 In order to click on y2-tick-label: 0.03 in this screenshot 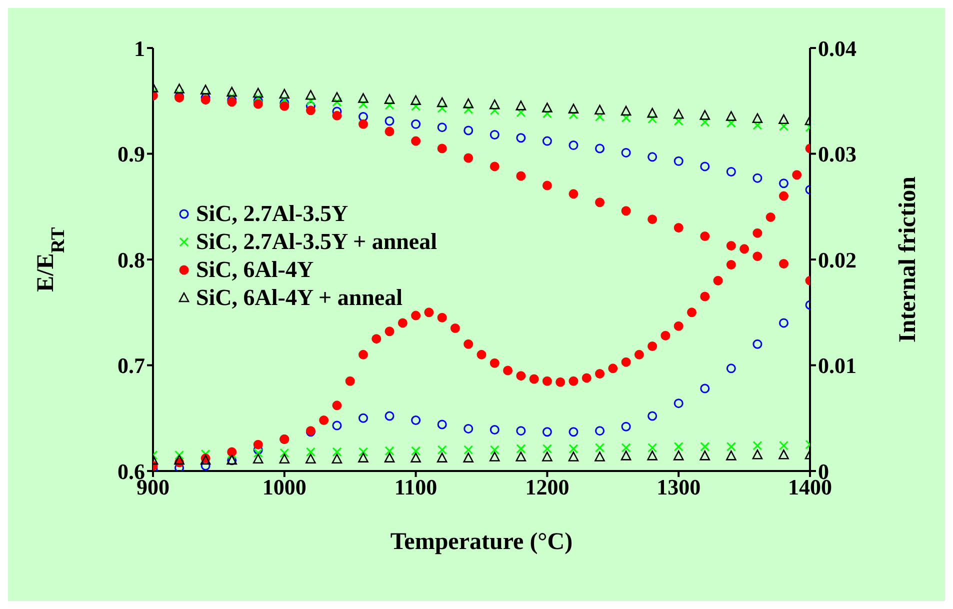, I will do `click(837, 154)`.